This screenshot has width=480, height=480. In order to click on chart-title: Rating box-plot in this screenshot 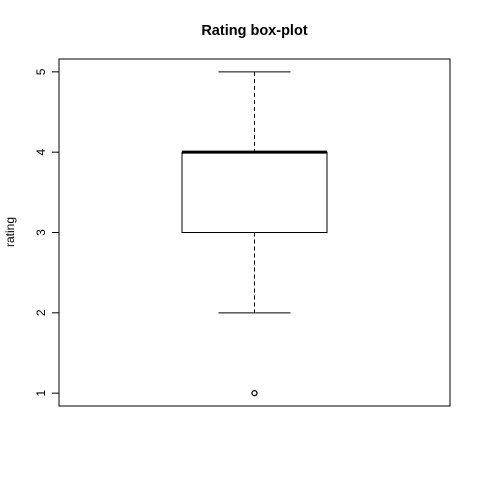, I will do `click(254, 31)`.